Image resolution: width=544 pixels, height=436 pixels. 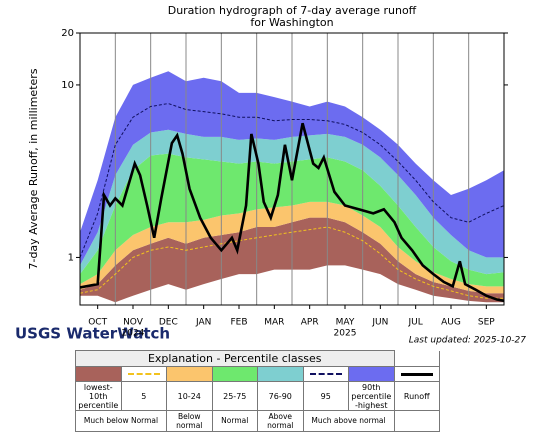 I want to click on x-tick-label: NOV, so click(x=133, y=323).